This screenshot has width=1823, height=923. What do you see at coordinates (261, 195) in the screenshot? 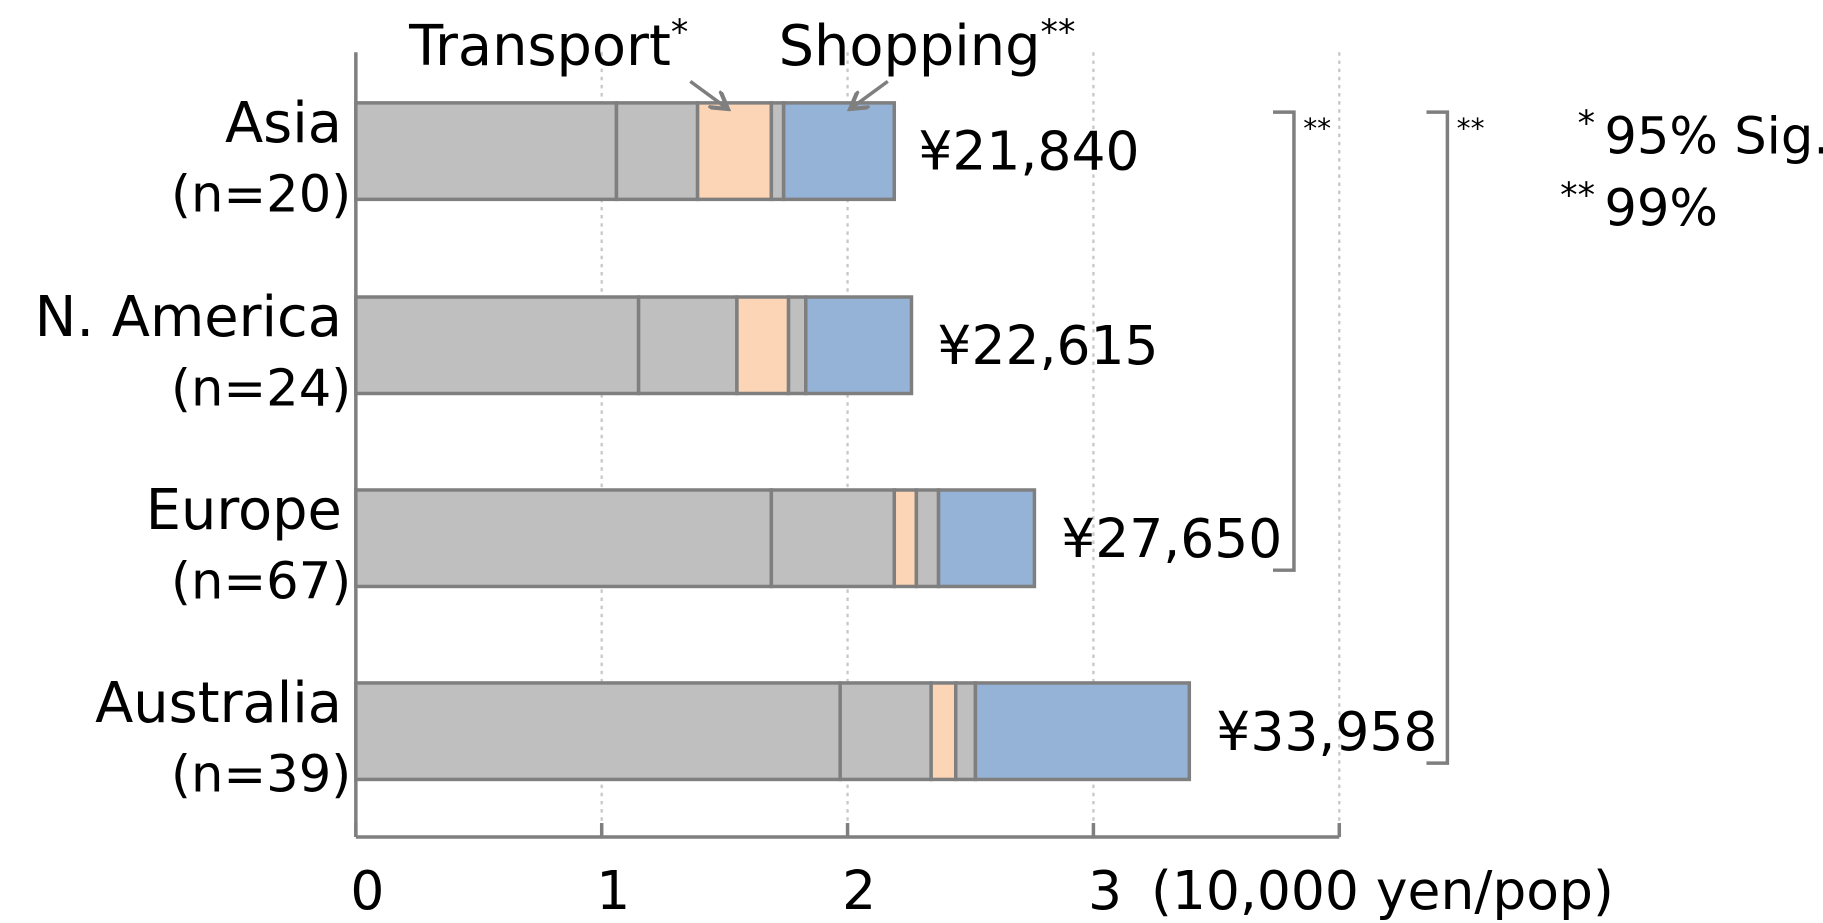
I see `sample-label: (n=20)` at bounding box center [261, 195].